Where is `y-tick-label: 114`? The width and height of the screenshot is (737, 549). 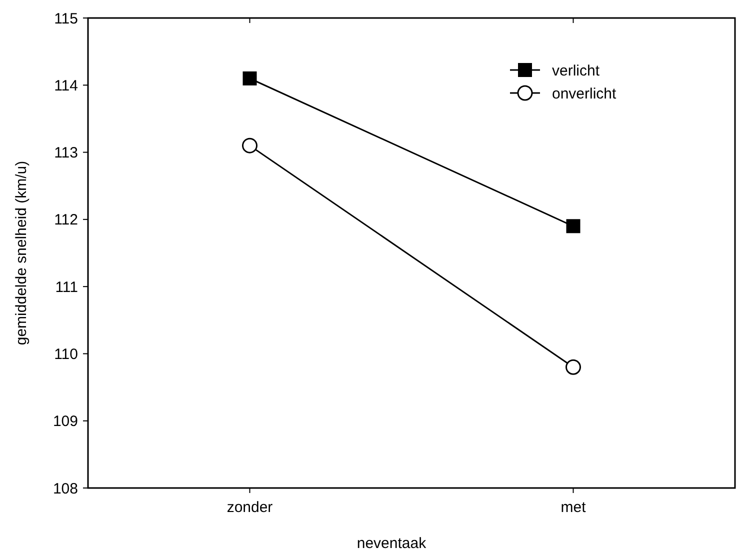
y-tick-label: 114 is located at coordinates (66, 85).